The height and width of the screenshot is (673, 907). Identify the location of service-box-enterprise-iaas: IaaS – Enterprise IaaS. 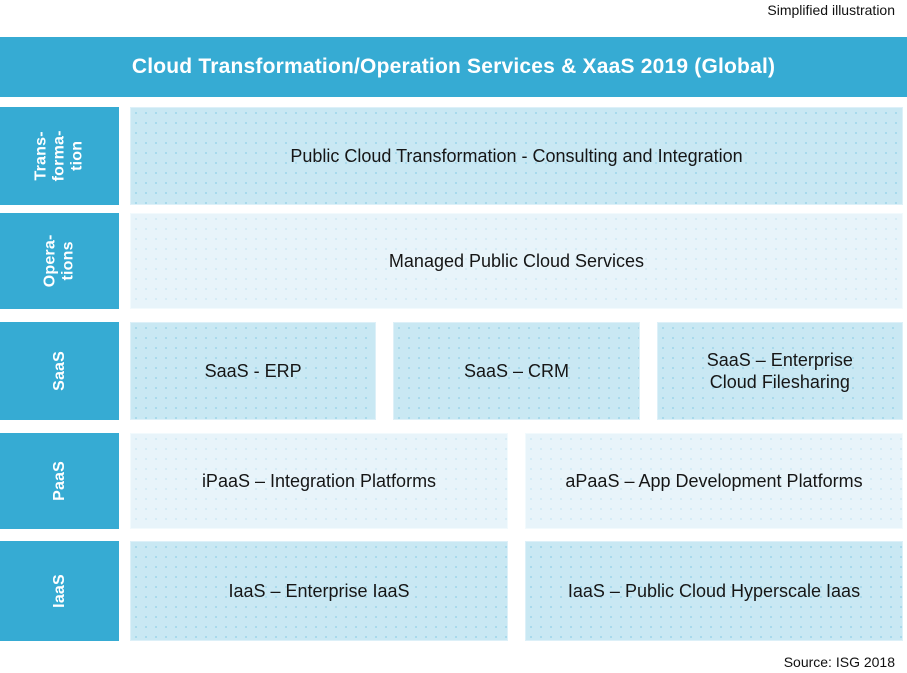
(319, 591).